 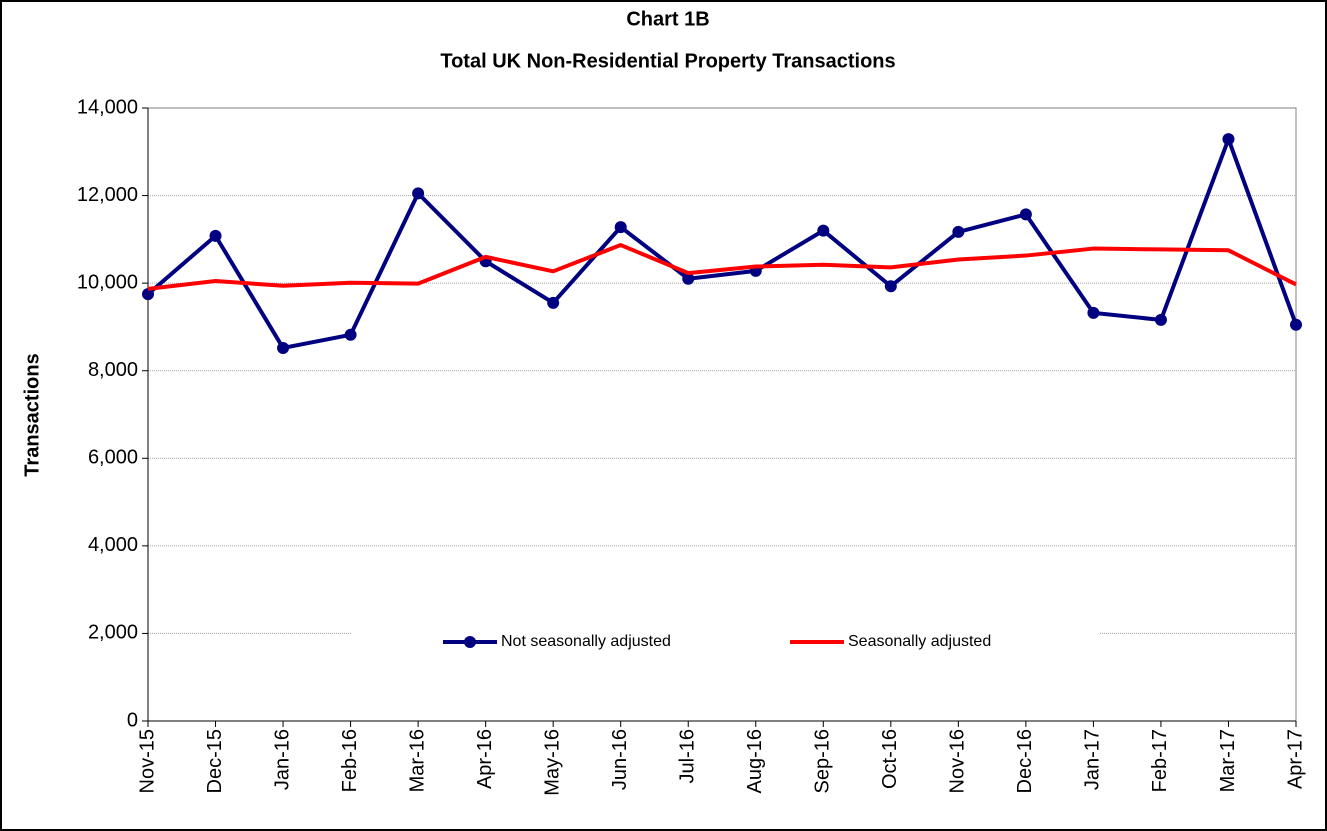 What do you see at coordinates (722, 267) in the screenshot?
I see `series-line` at bounding box center [722, 267].